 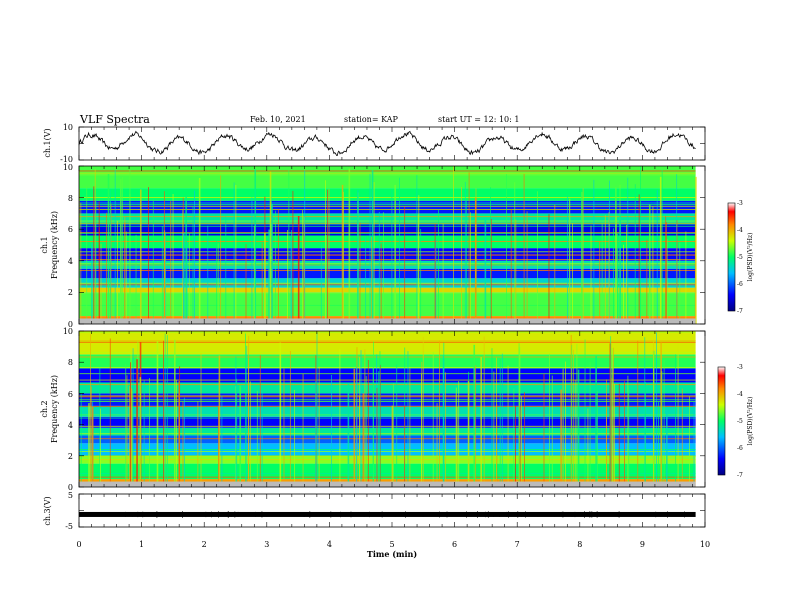 What do you see at coordinates (740, 311) in the screenshot?
I see `ch1-cb-tick-m7: -7` at bounding box center [740, 311].